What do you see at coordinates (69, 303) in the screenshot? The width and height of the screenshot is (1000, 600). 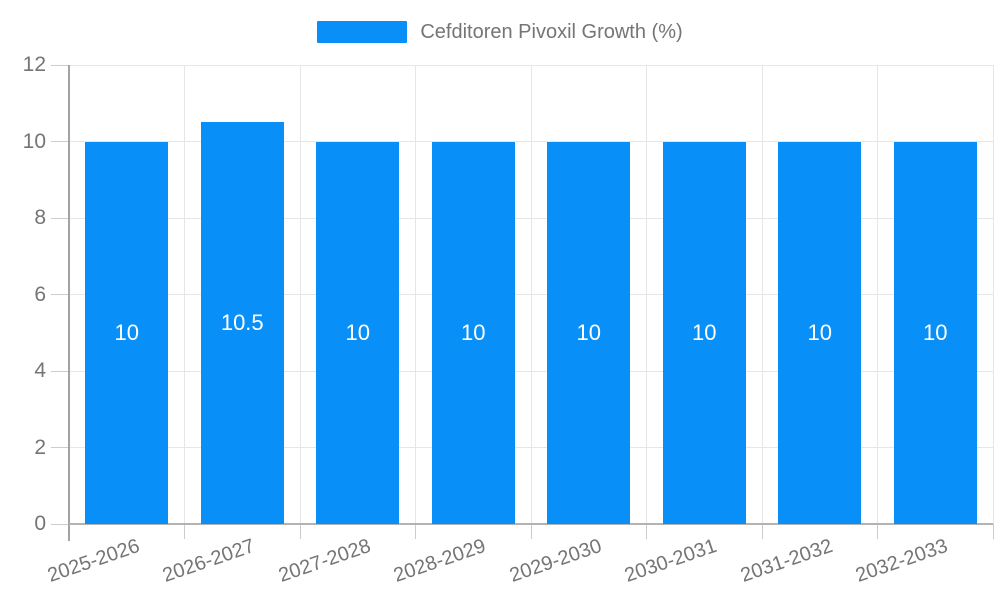 I see `y-axis-line` at bounding box center [69, 303].